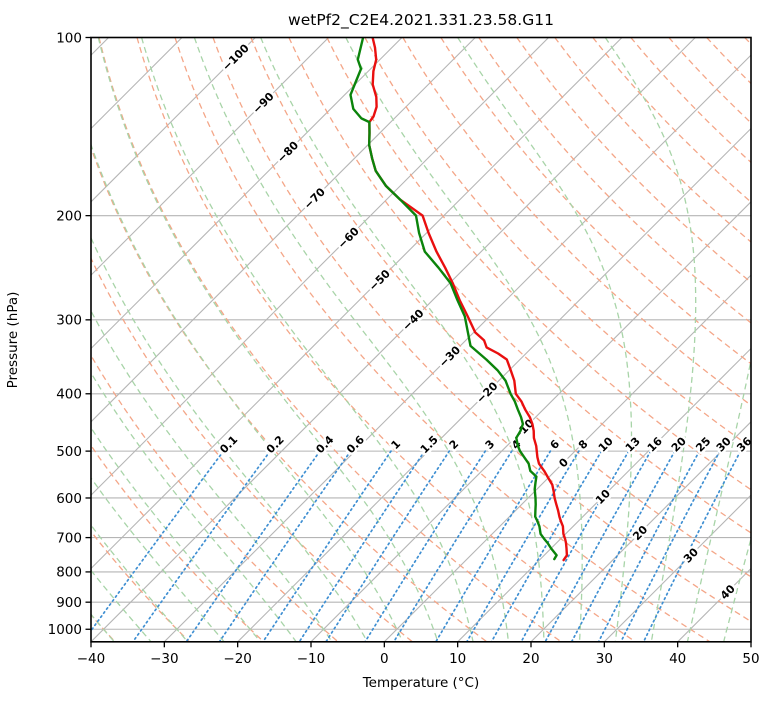 The width and height of the screenshot is (775, 708). Describe the element at coordinates (65, 630) in the screenshot. I see `y-tick-label: 1000` at that location.